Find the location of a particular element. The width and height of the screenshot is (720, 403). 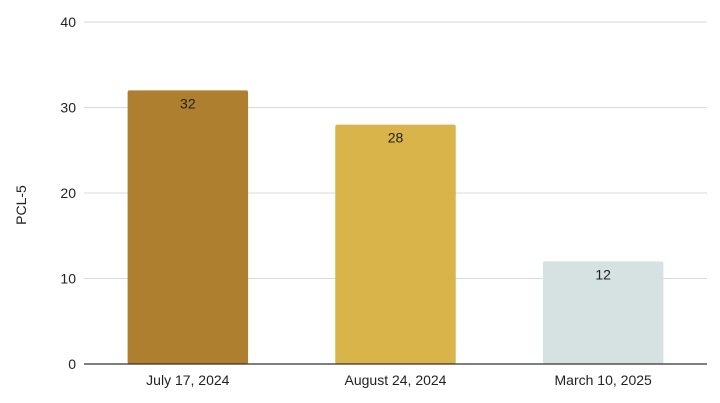

y-axis-ticks: 0 10 20 30 40 is located at coordinates (68, 193).